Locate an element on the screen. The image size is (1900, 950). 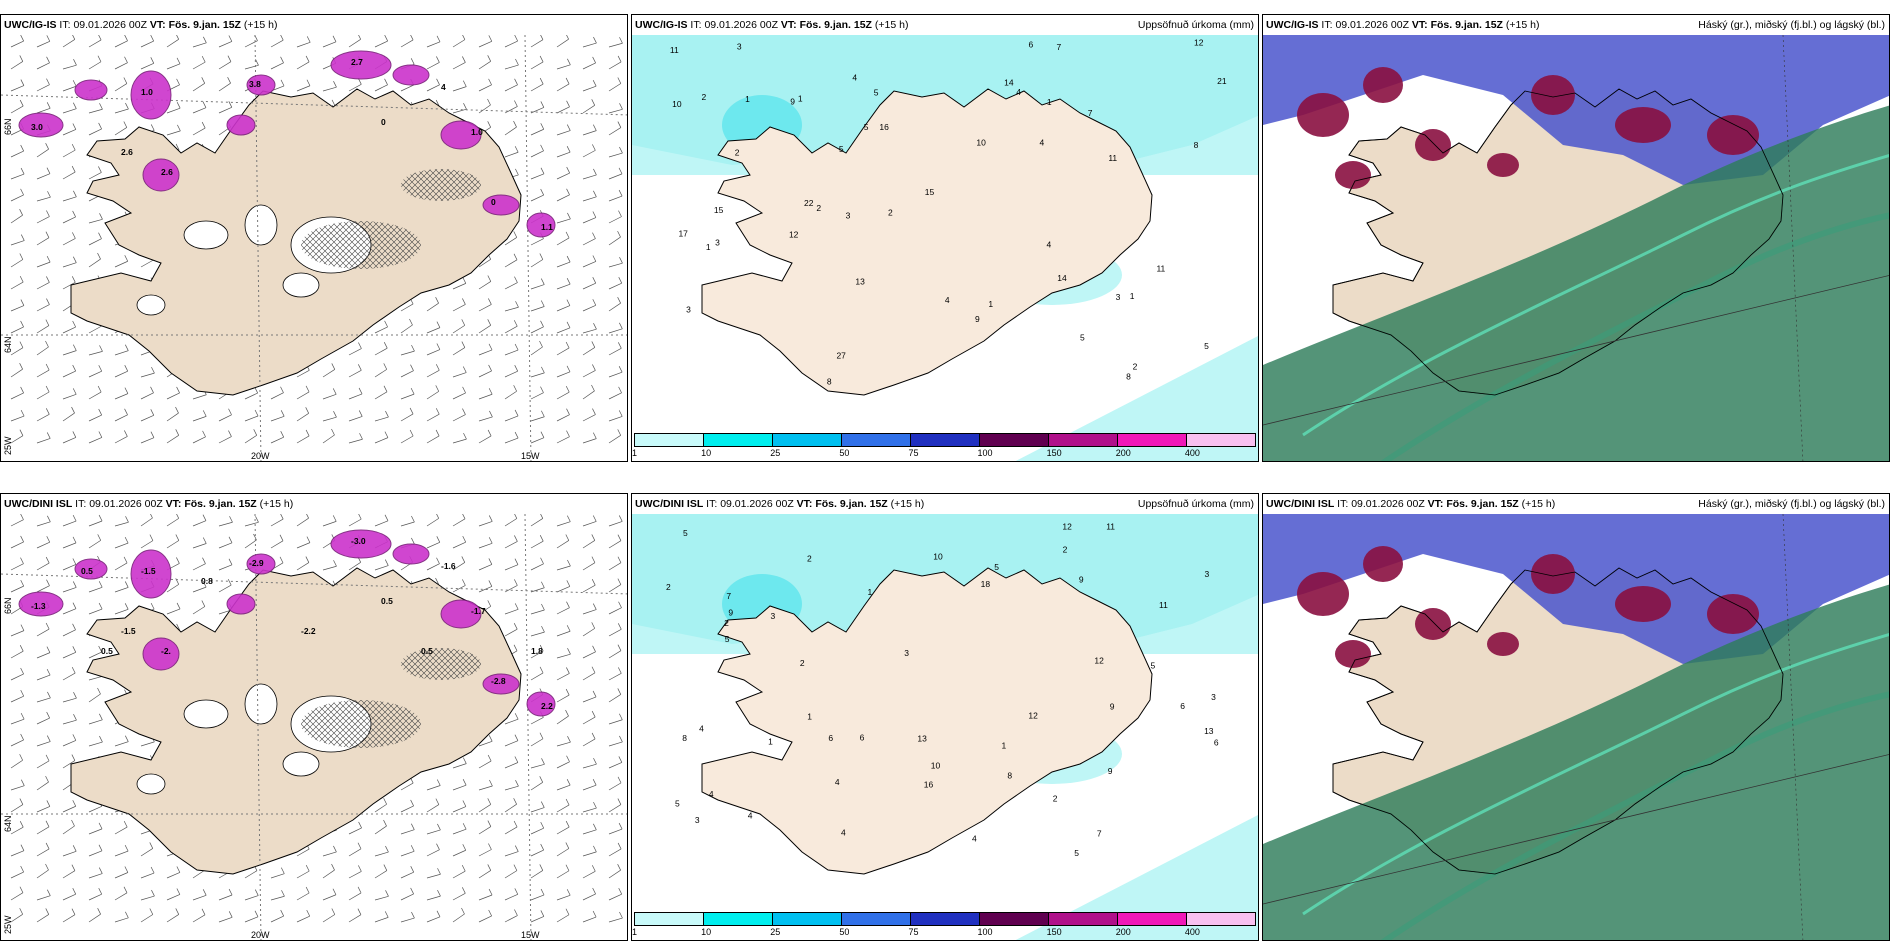
map-label: 1.0 is located at coordinates (147, 92).